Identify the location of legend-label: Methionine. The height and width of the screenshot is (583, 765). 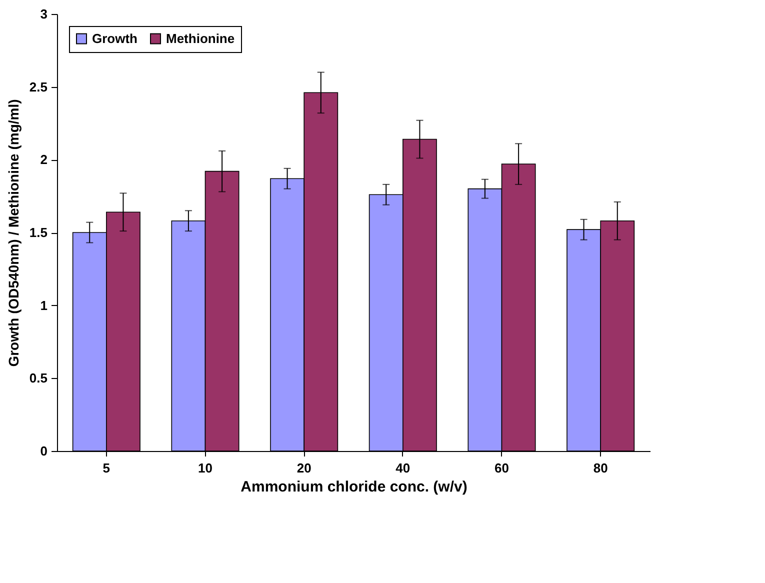
(200, 38).